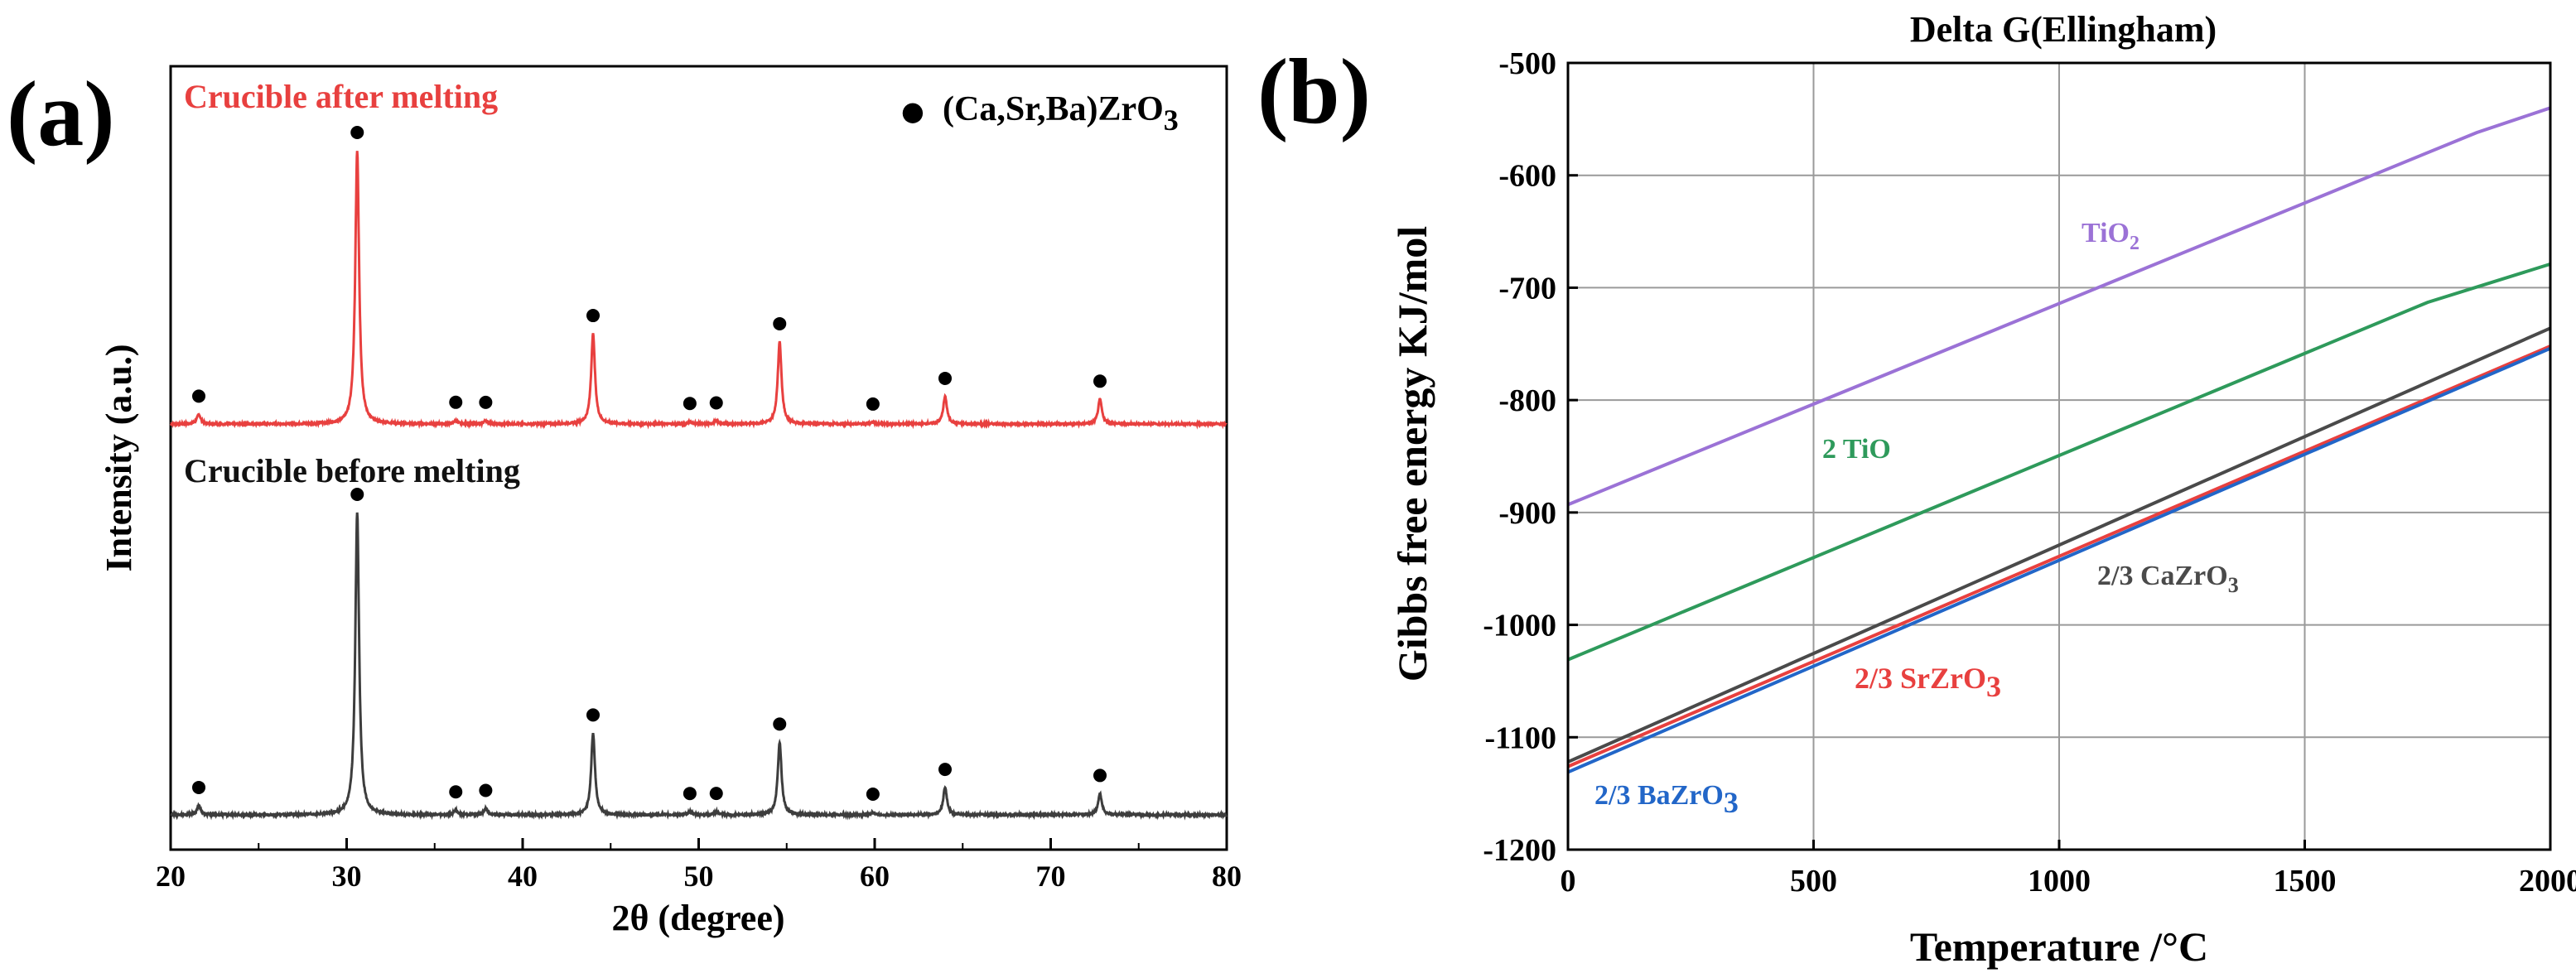  Describe the element at coordinates (119, 457) in the screenshot. I see `panel-a-y-axis-label: Intensity (a.u.)` at that location.